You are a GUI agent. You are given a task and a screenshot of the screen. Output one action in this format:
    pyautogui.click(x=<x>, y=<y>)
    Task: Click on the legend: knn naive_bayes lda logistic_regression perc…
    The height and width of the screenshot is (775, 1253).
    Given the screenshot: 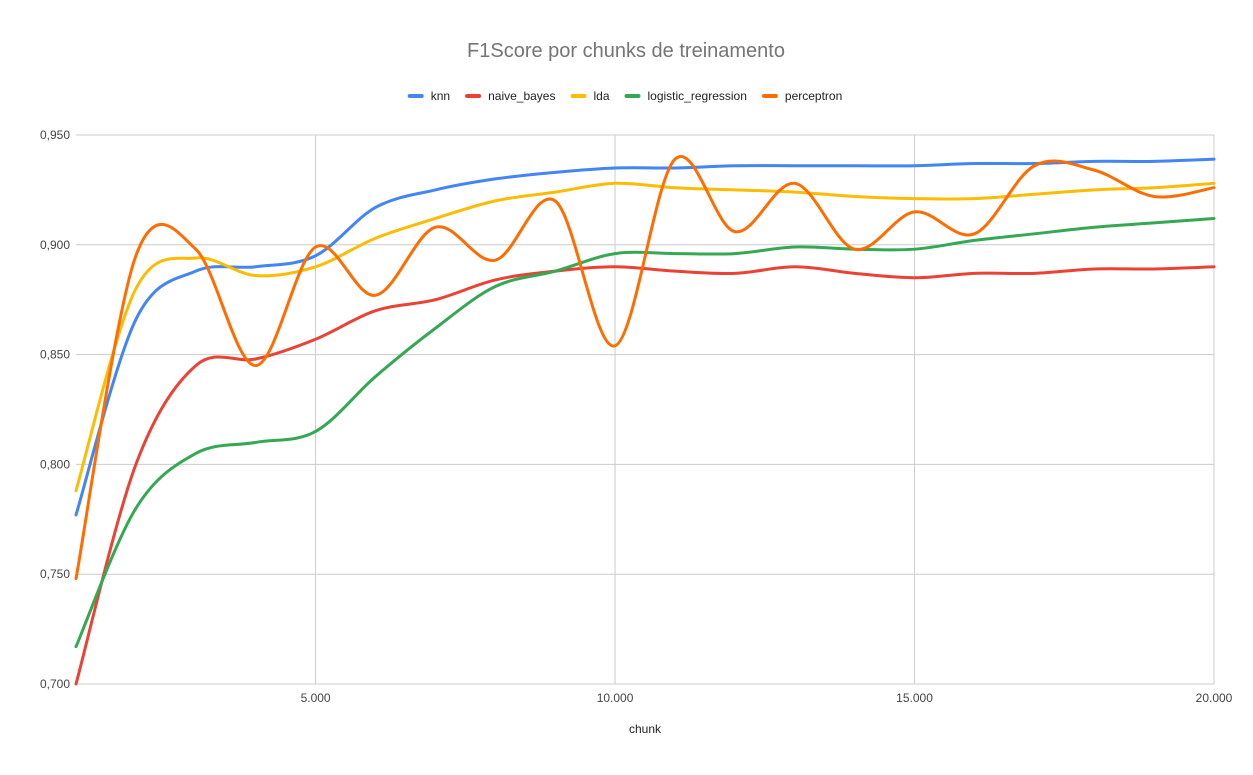 What is the action you would take?
    pyautogui.click(x=624, y=96)
    